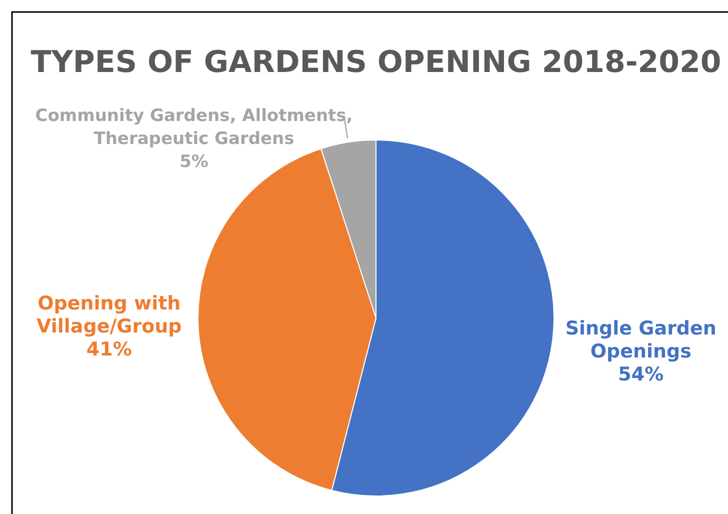 The width and height of the screenshot is (728, 514). I want to click on slice-label: Opening with Village/Group, so click(109, 315).